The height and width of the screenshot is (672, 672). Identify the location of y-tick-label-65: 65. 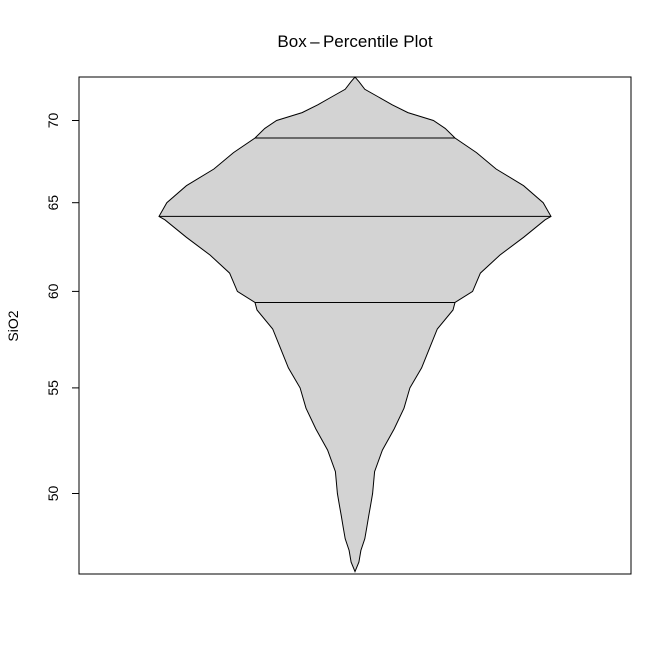
(53, 203).